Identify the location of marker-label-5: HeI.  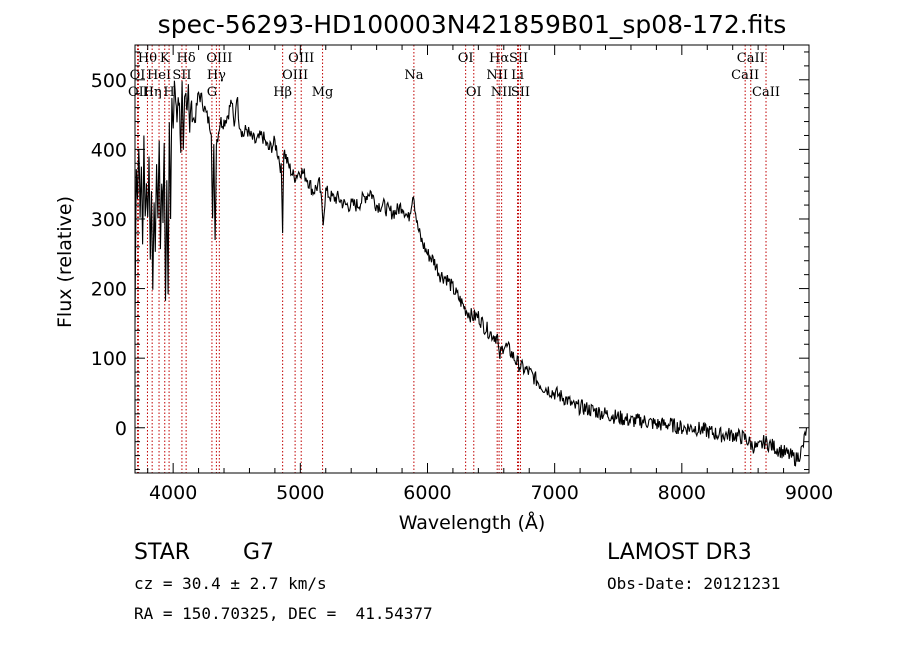
(159, 75).